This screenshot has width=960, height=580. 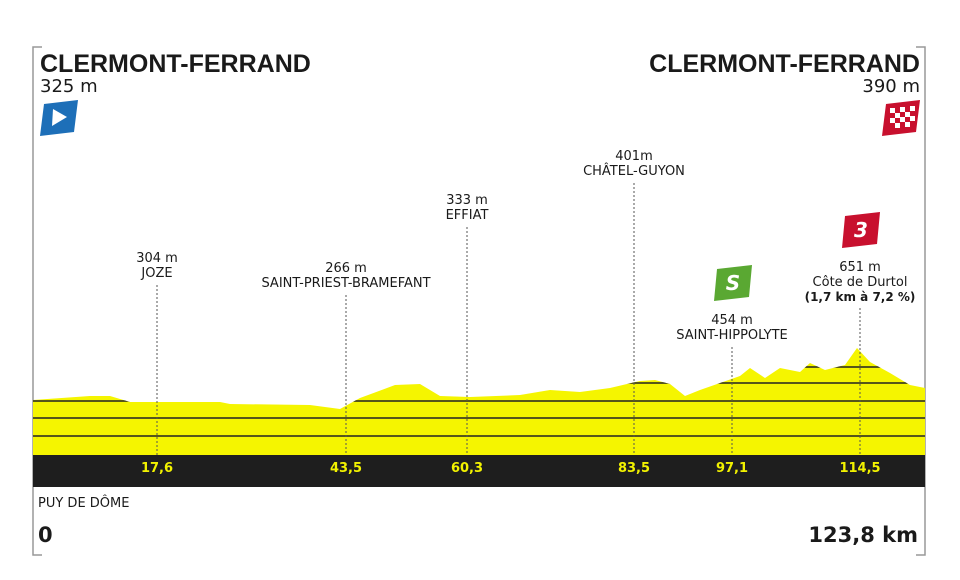 What do you see at coordinates (345, 283) in the screenshot?
I see `point-name: SAINT-PRIEST-BRAMEFANT` at bounding box center [345, 283].